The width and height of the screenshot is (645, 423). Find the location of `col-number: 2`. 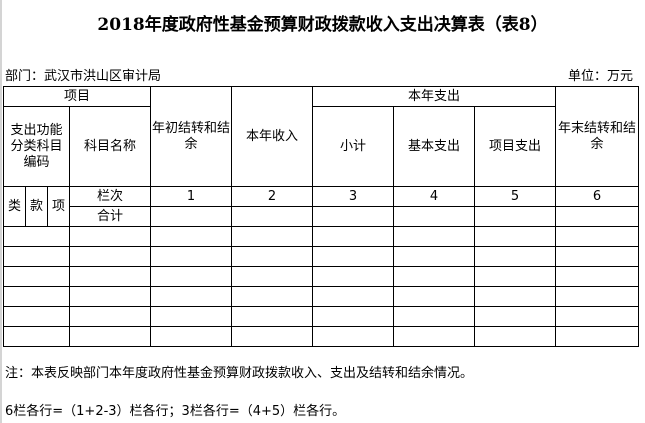

col-number: 2 is located at coordinates (272, 196).